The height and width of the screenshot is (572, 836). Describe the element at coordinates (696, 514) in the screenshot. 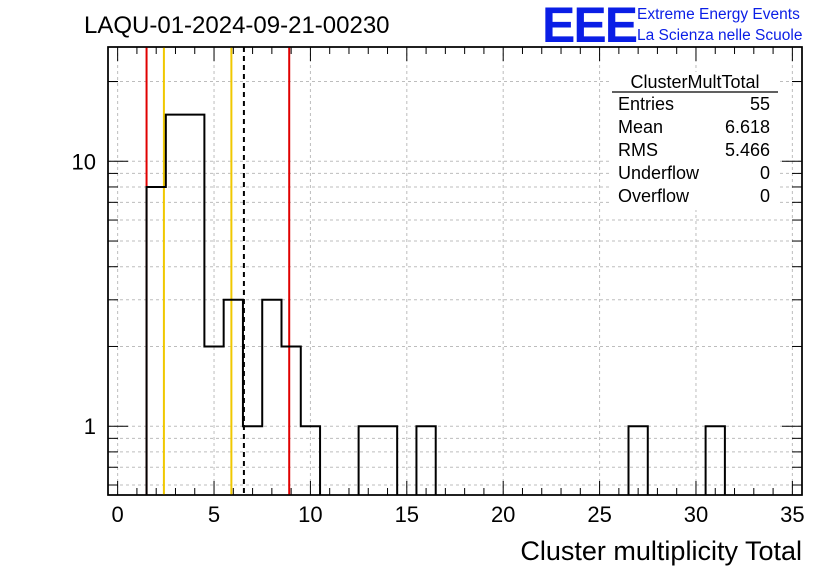

I see `x-tick-label: 30` at that location.